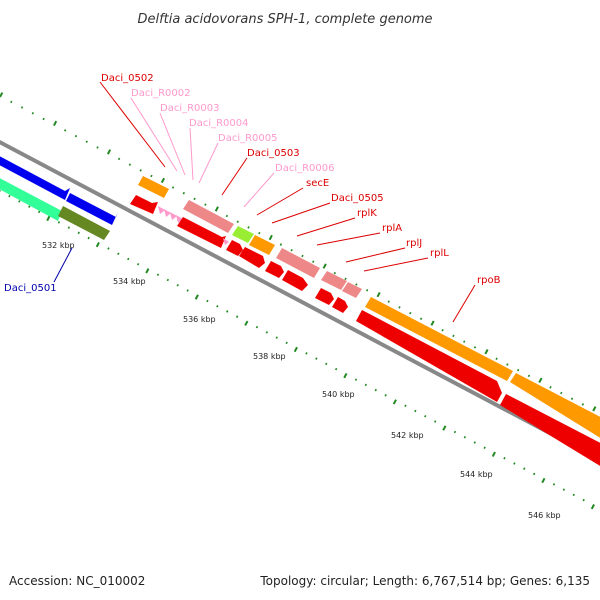 The height and width of the screenshot is (600, 600). I want to click on gene-rpoc, so click(550, 433).